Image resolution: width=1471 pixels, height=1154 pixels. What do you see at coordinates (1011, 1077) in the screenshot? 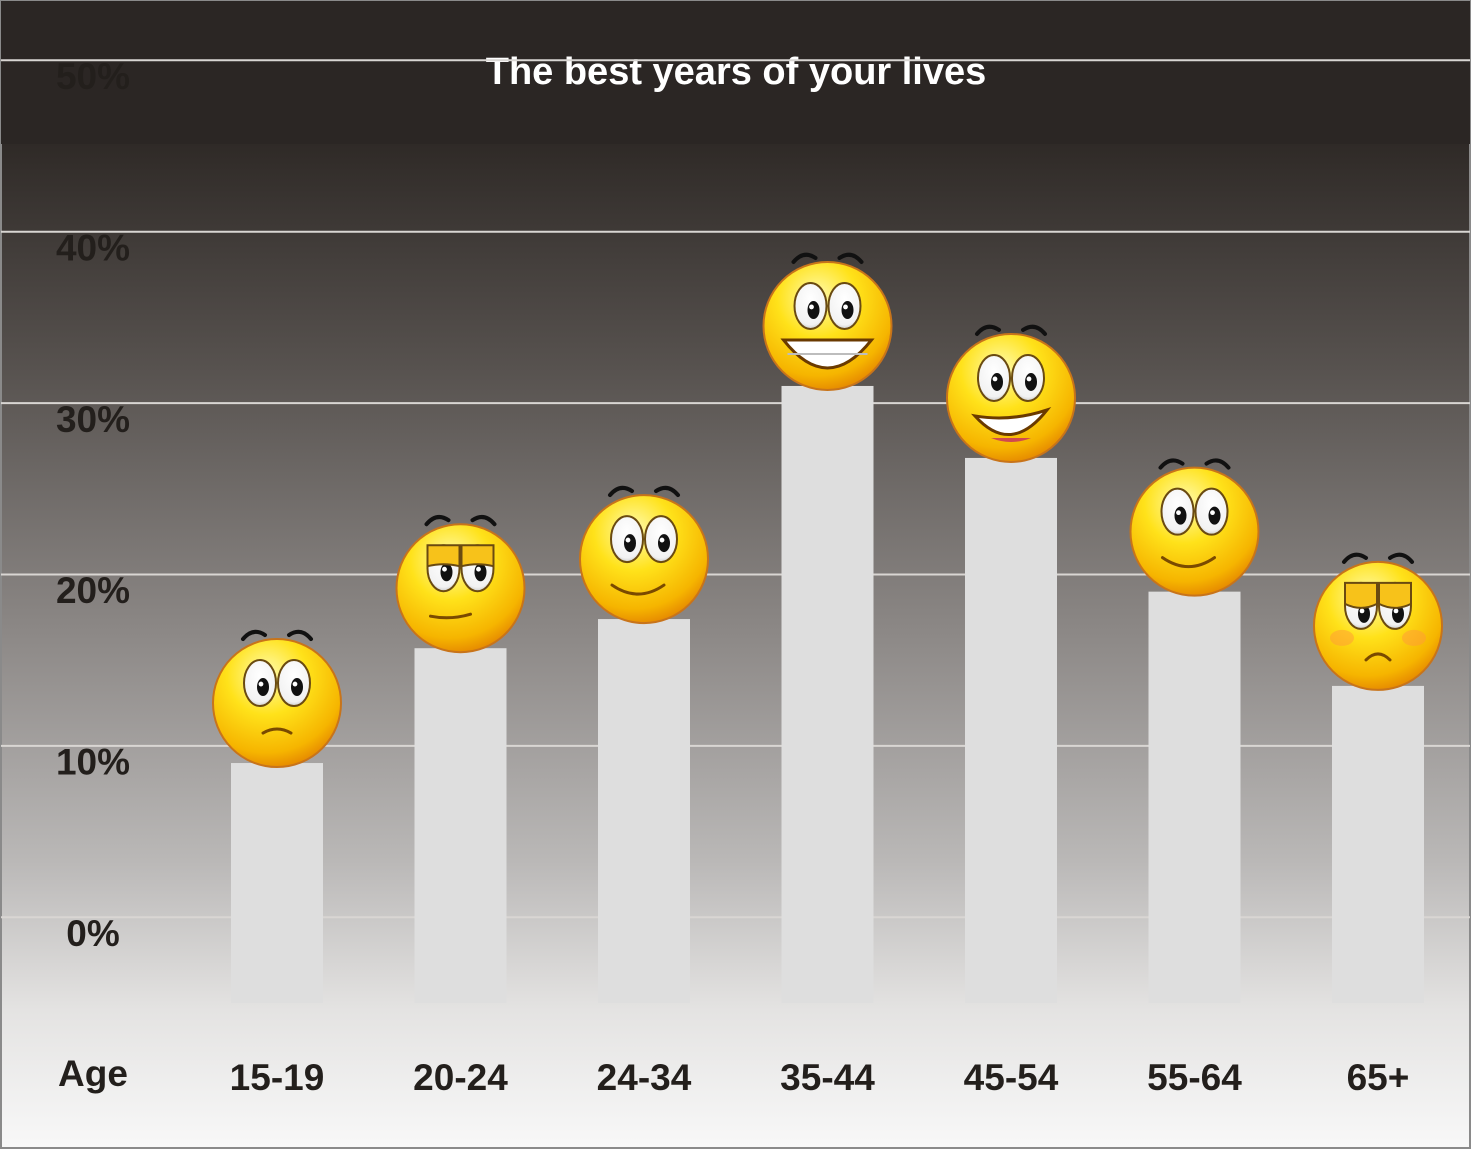
I see `x-tick-label: 45-54` at bounding box center [1011, 1077].